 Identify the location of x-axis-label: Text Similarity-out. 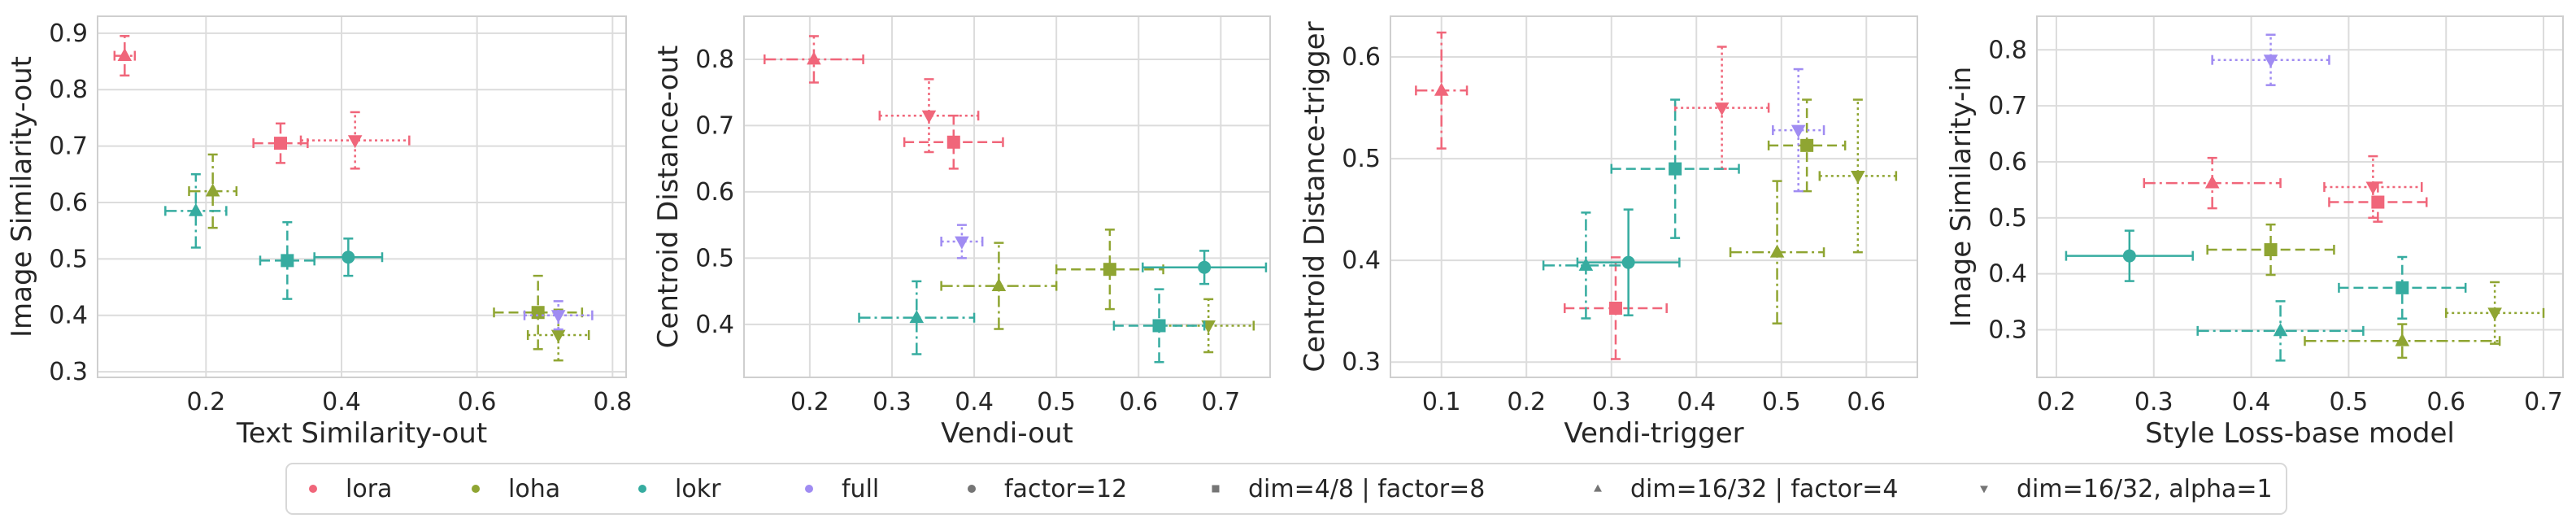
(362, 433).